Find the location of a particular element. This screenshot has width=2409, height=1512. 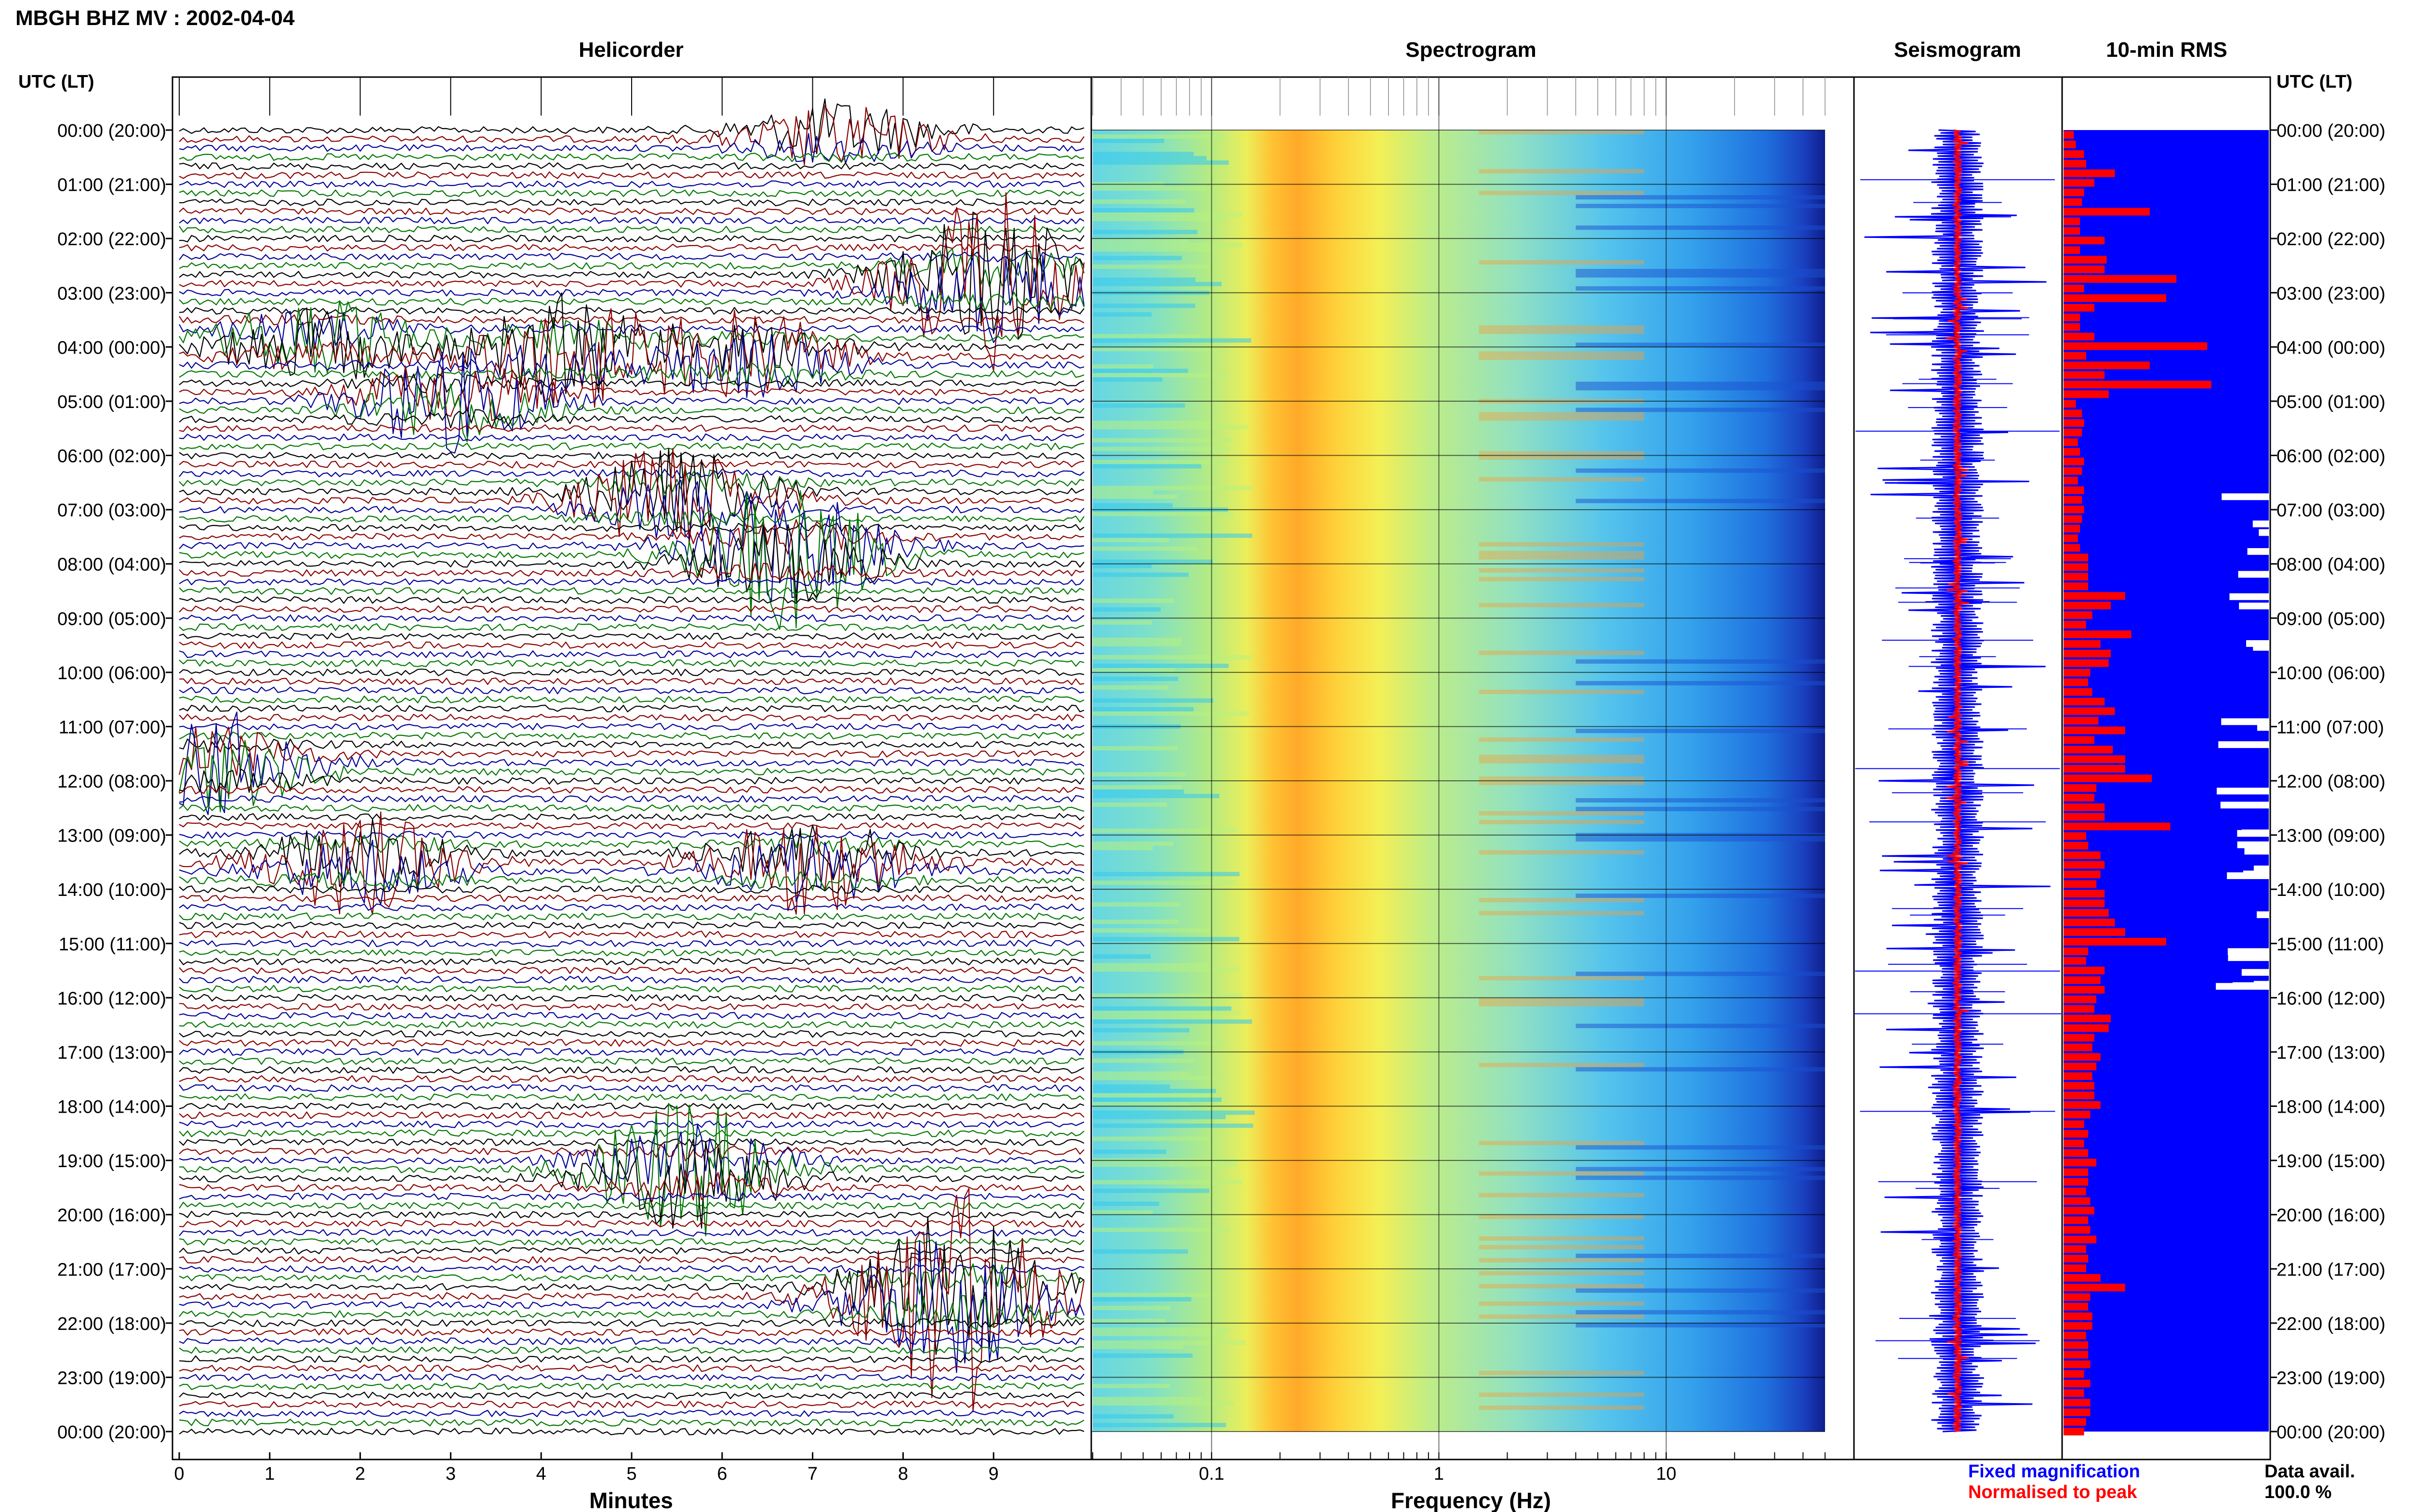

time-label-left: 22:00 (18:00) is located at coordinates (111, 1324).